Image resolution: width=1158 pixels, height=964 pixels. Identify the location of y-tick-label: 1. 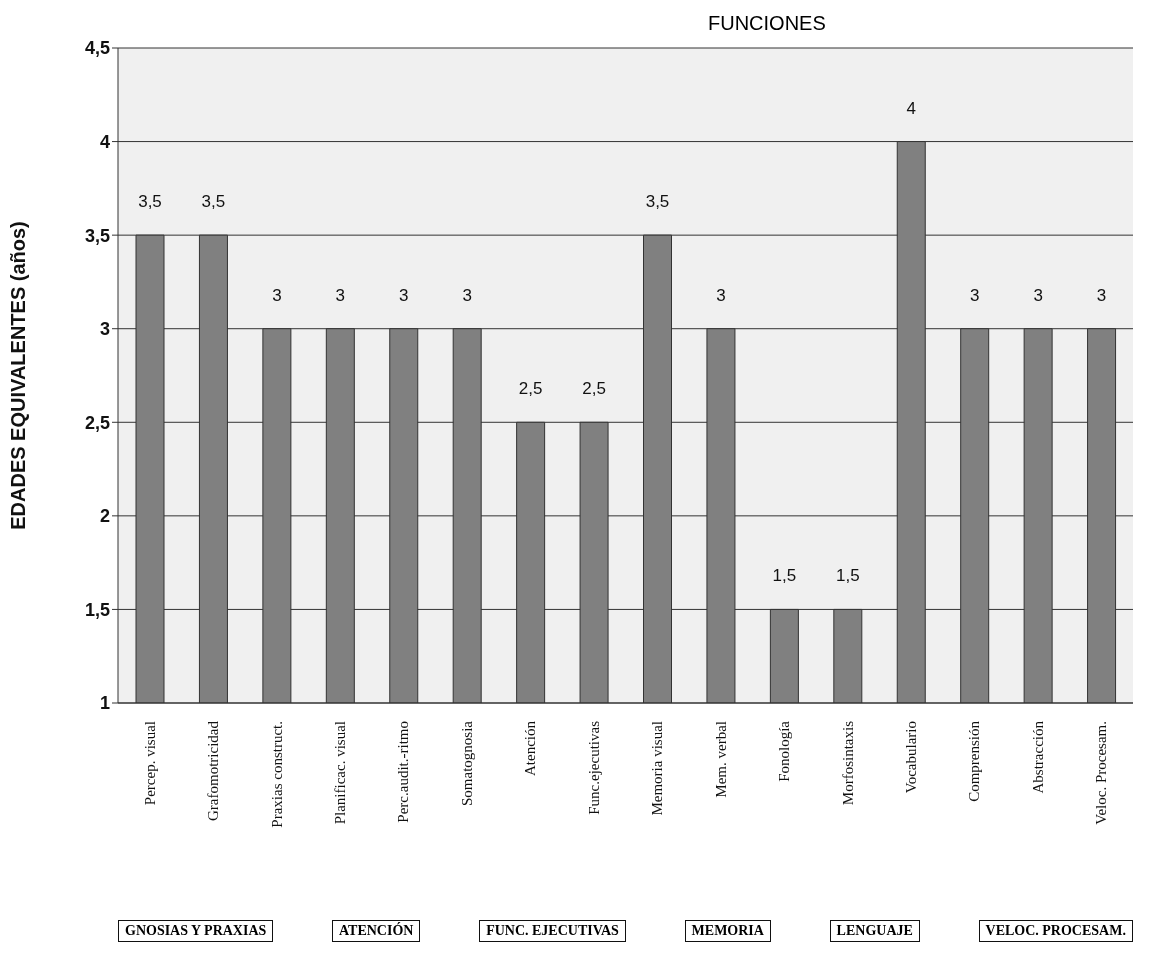
(104, 703).